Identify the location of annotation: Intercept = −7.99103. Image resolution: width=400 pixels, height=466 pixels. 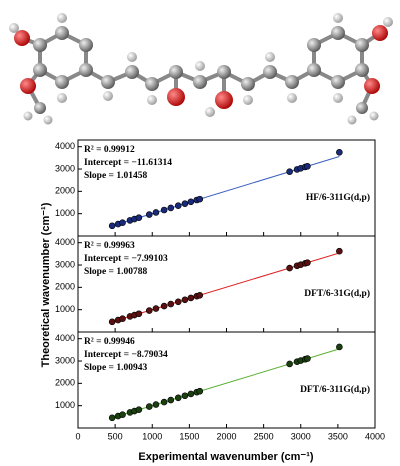
(126, 259).